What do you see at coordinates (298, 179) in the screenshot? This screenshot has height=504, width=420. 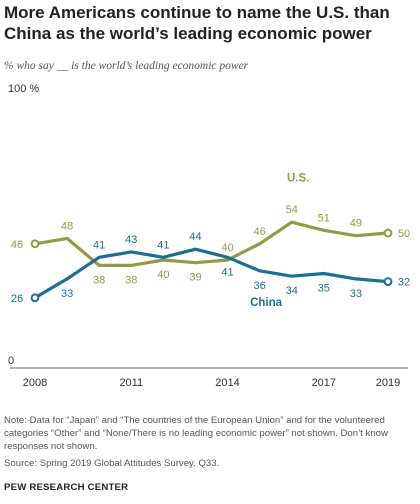 I see `series-label-us: U.S.` at bounding box center [298, 179].